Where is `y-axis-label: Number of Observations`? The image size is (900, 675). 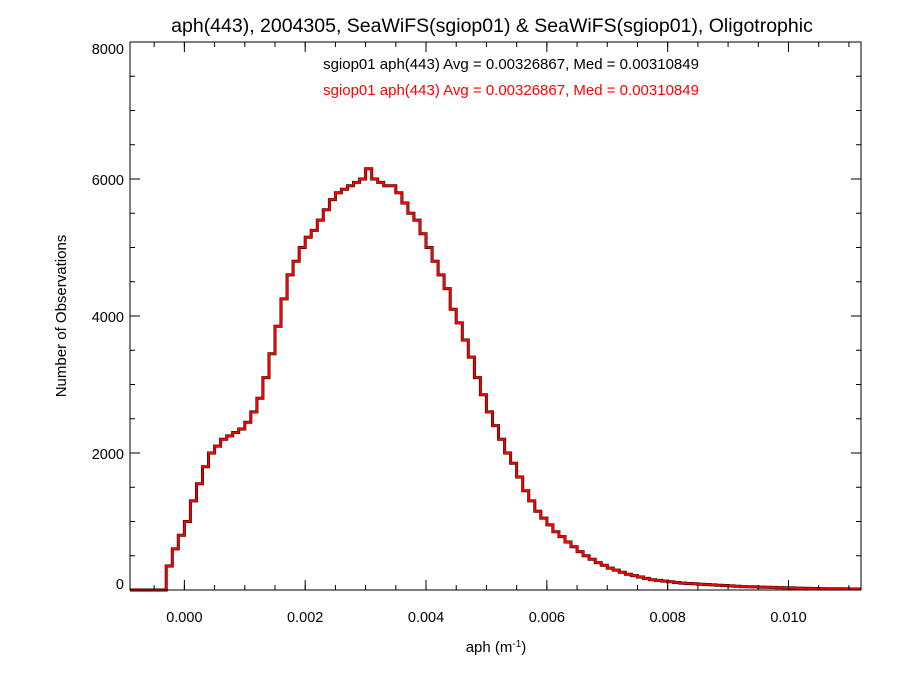
y-axis-label: Number of Observations is located at coordinates (61, 316).